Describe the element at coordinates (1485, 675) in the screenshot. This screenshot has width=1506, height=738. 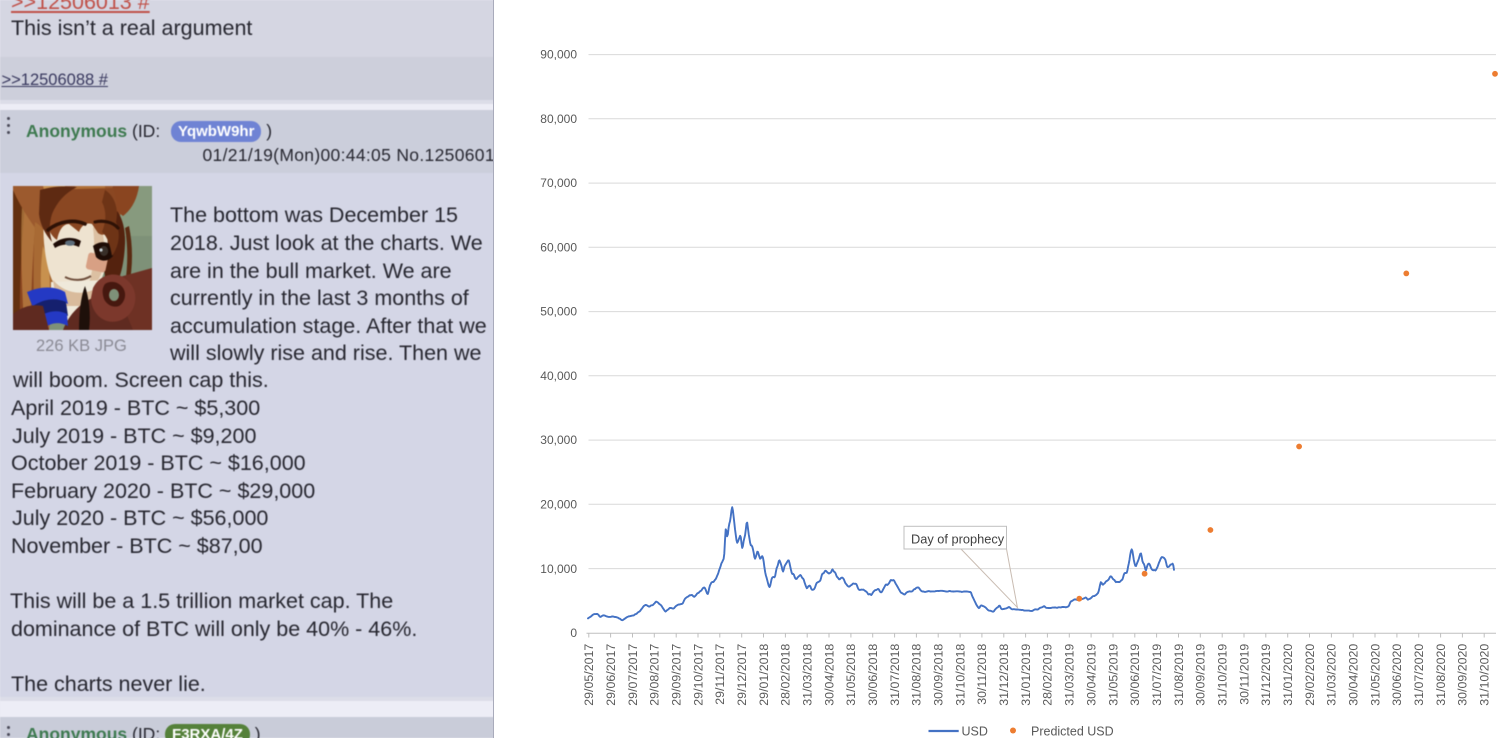
I see `svg-text: 31/10/2020` at that location.